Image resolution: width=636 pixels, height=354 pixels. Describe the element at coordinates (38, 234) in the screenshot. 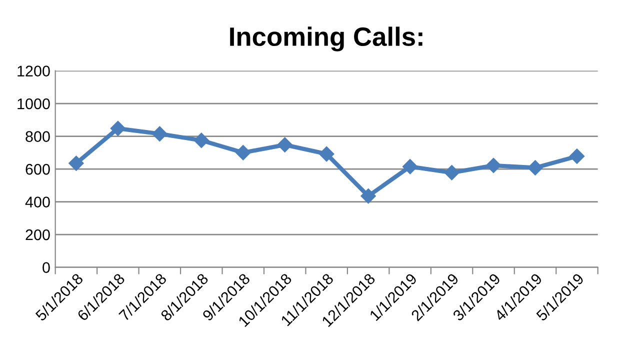

I see `y-tick-label: 200` at that location.